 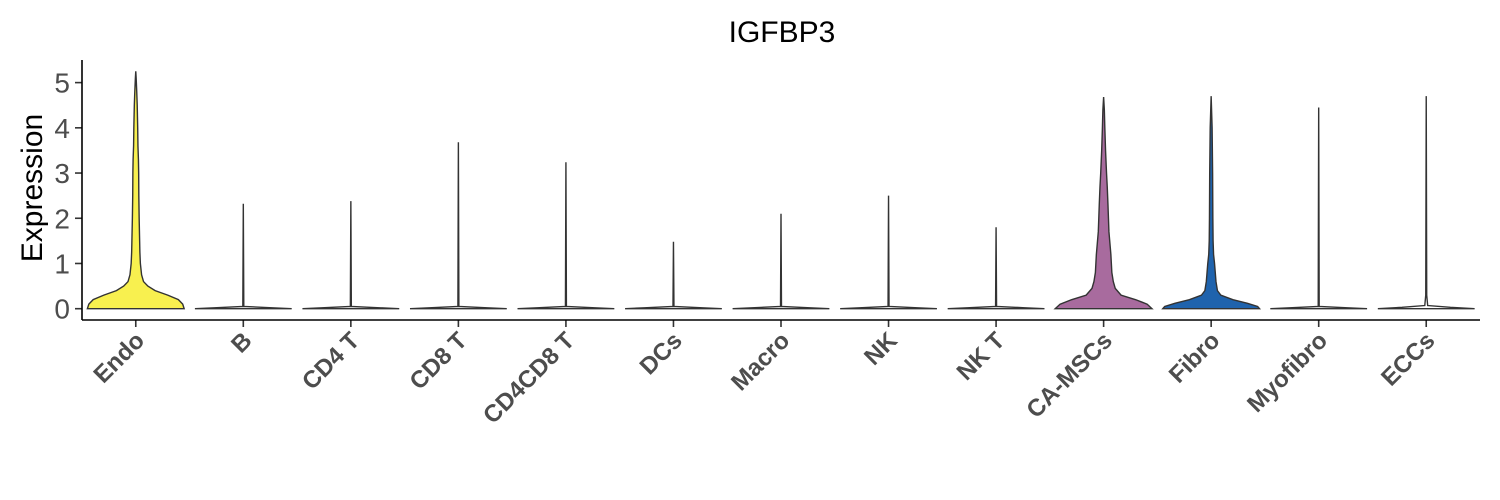 What do you see at coordinates (243, 256) in the screenshot?
I see `violin-b` at bounding box center [243, 256].